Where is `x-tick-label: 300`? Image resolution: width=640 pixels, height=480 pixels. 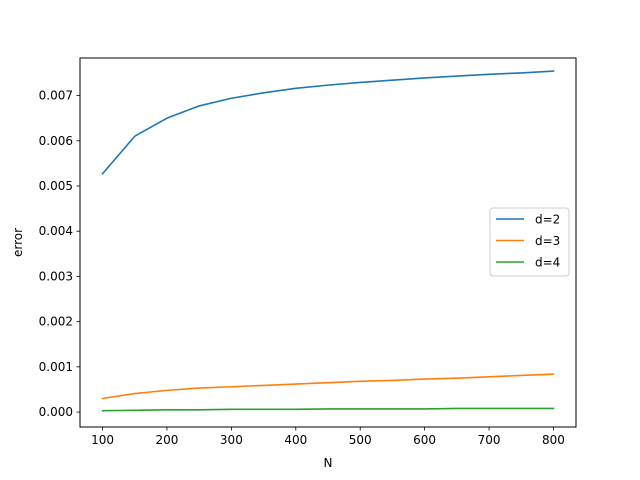
x-tick-label: 300 is located at coordinates (231, 440).